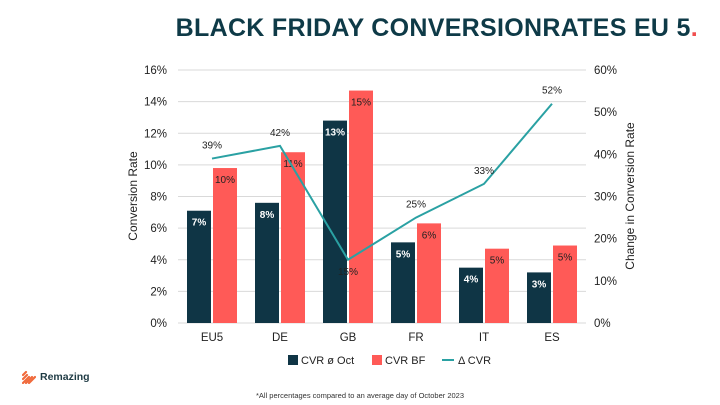 The image size is (720, 405). I want to click on data-label-delta-cvr: 39%, so click(212, 146).